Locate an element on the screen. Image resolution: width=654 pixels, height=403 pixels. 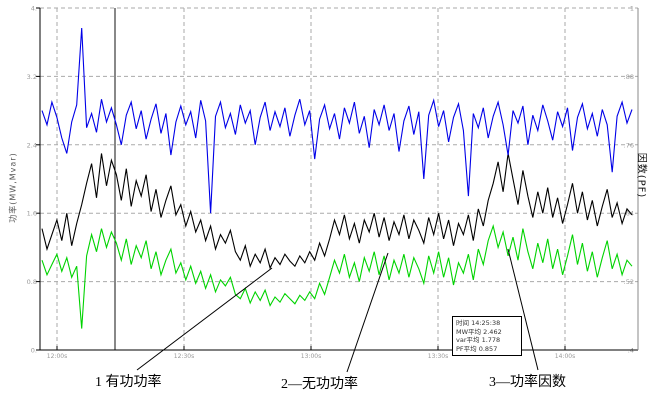
right-tick-label: .88 is located at coordinates (629, 77).